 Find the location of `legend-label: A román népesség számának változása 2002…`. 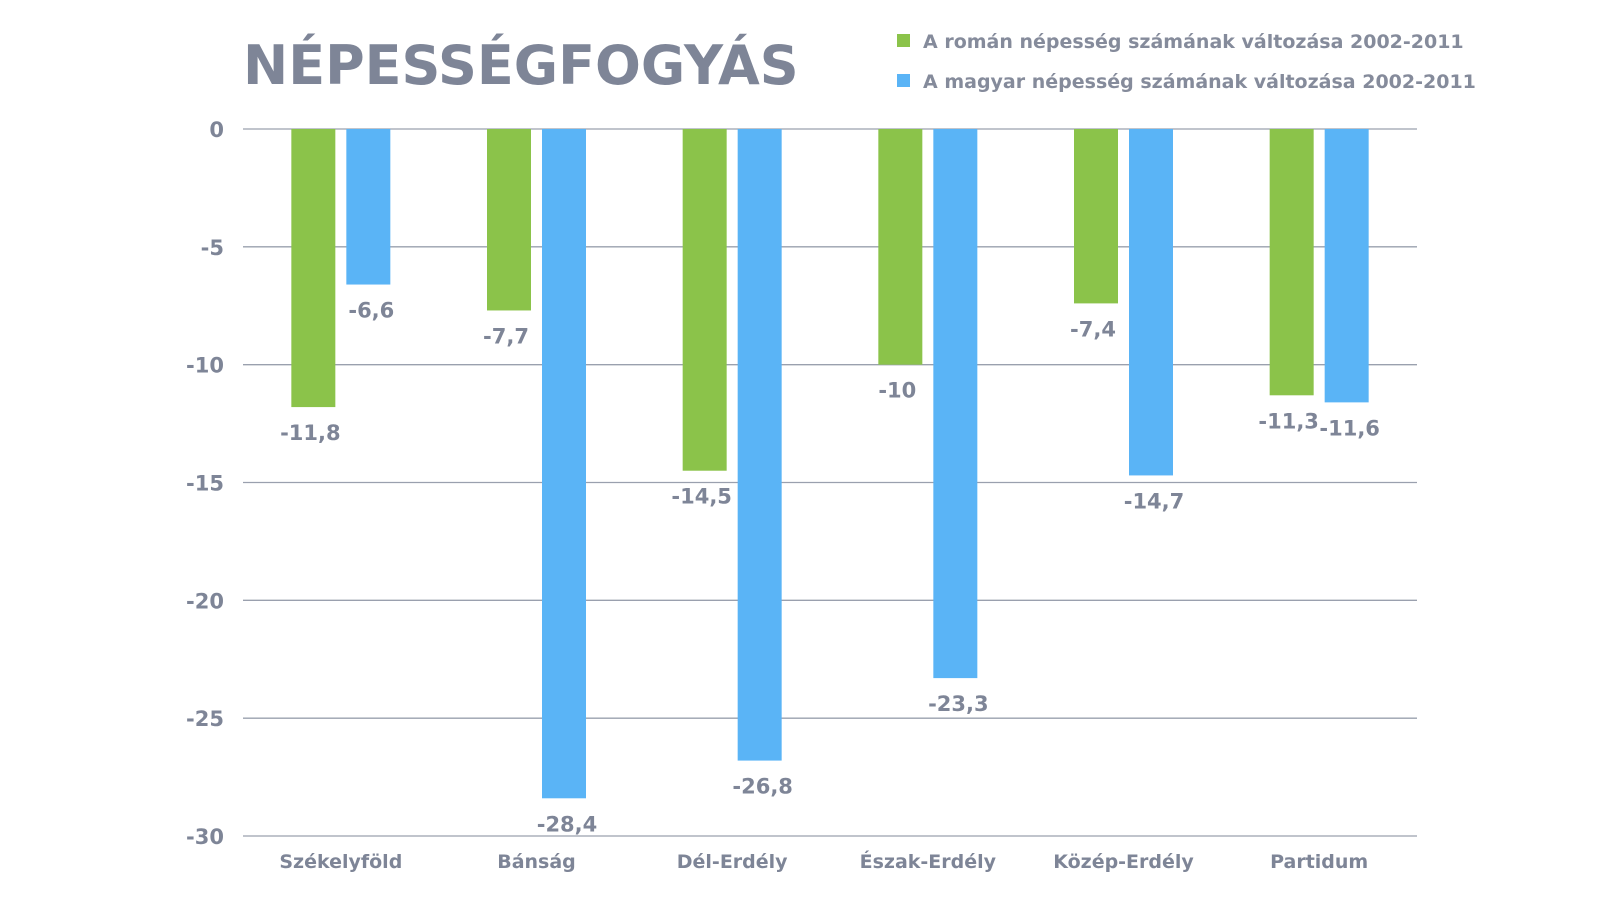

legend-label: A román népesség számának változása 2002… is located at coordinates (1193, 42).